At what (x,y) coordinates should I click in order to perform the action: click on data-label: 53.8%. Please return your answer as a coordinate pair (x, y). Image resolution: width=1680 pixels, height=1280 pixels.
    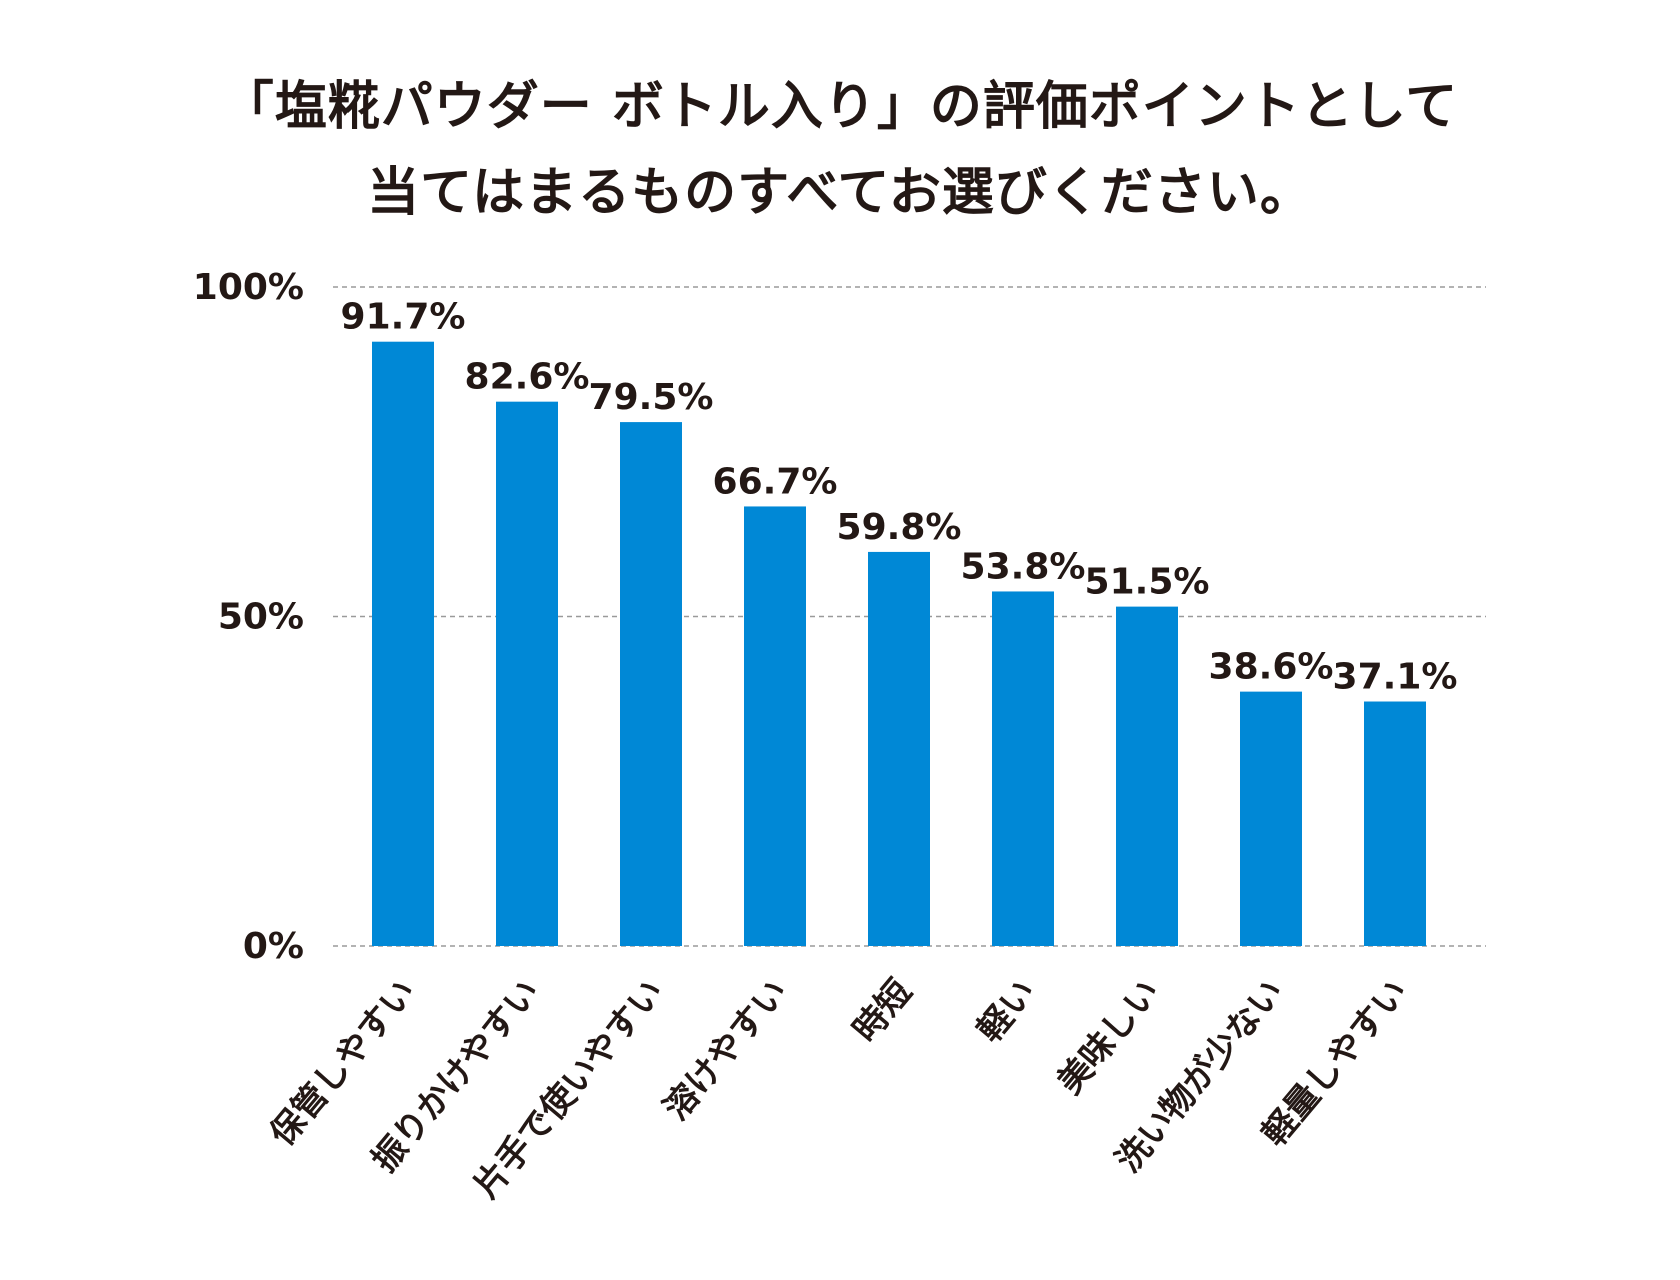
    Looking at the image, I should click on (1023, 566).